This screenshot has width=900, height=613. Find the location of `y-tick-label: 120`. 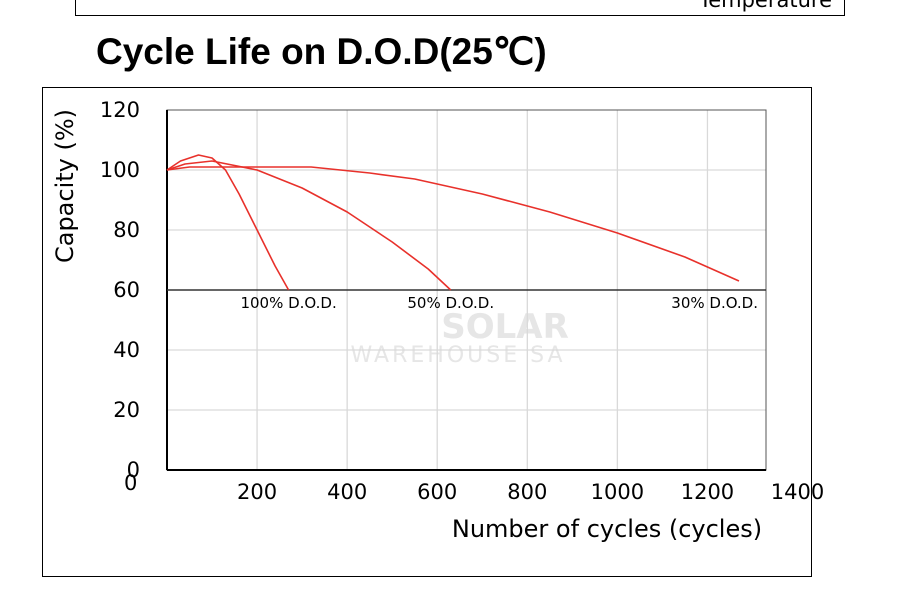

y-tick-label: 120 is located at coordinates (120, 110).